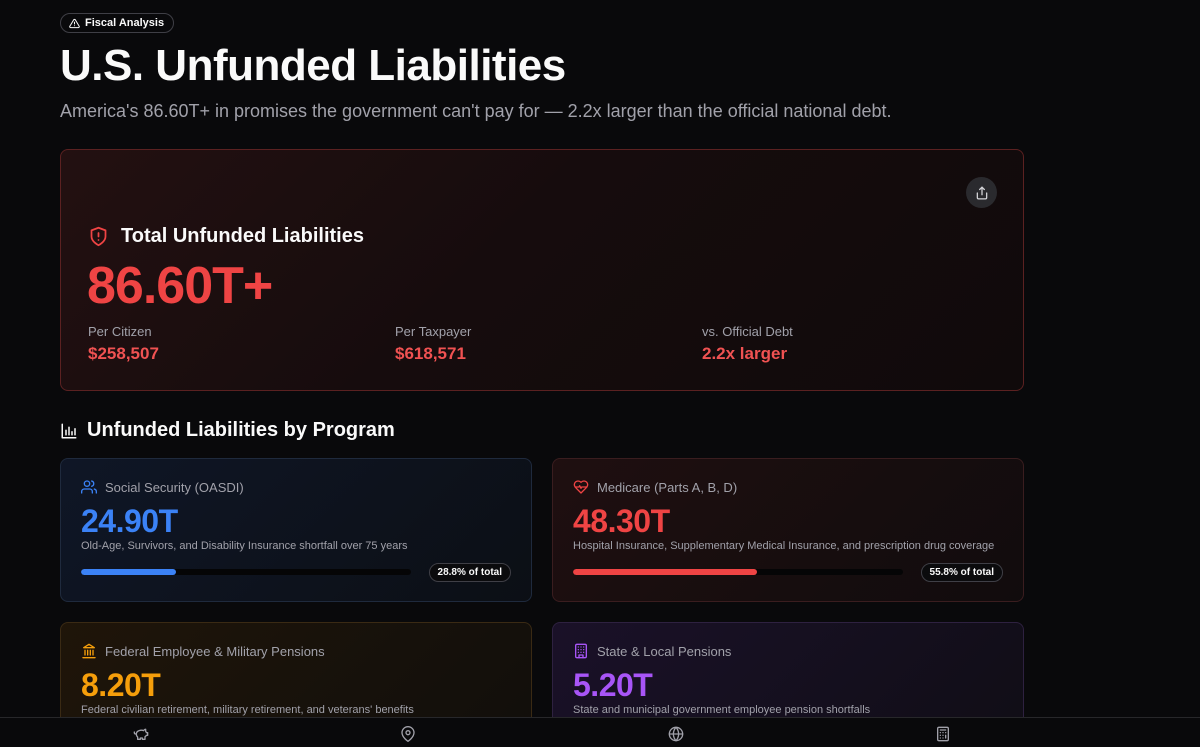 The height and width of the screenshot is (747, 1200). I want to click on stat-value: $618,571, so click(430, 353).